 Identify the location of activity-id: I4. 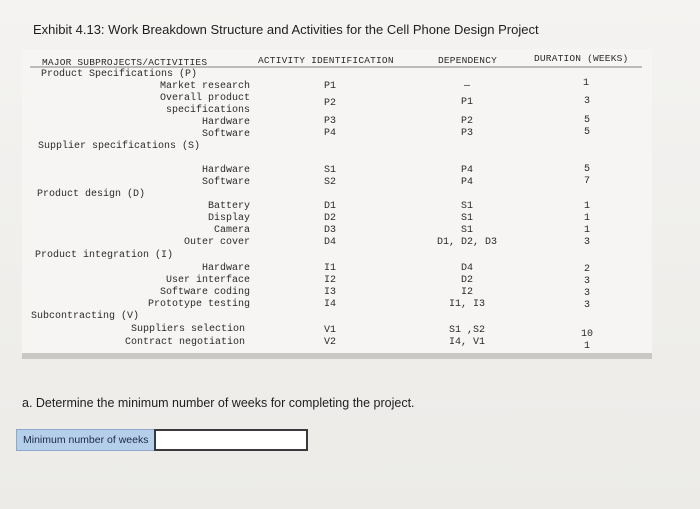
(329, 304).